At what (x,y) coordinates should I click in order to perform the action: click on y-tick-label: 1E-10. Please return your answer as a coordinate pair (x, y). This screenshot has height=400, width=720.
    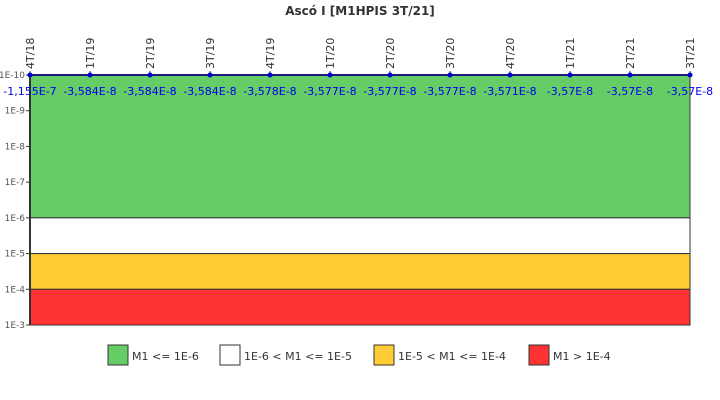
    Looking at the image, I should click on (12, 76).